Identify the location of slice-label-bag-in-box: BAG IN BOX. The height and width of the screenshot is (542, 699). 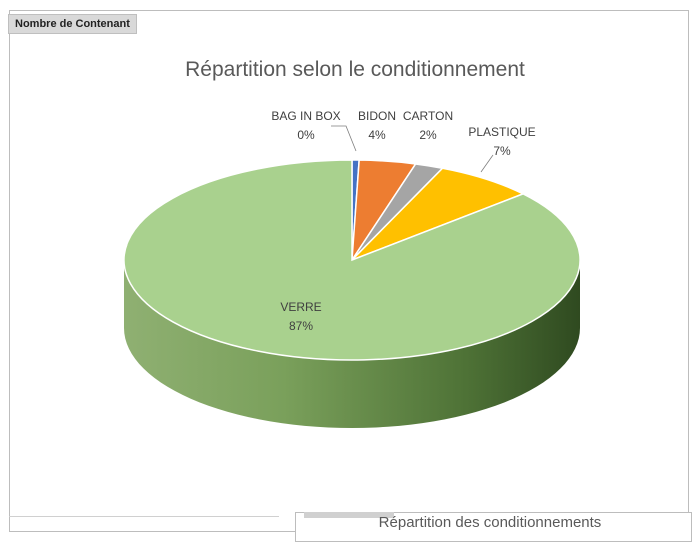
(305, 116).